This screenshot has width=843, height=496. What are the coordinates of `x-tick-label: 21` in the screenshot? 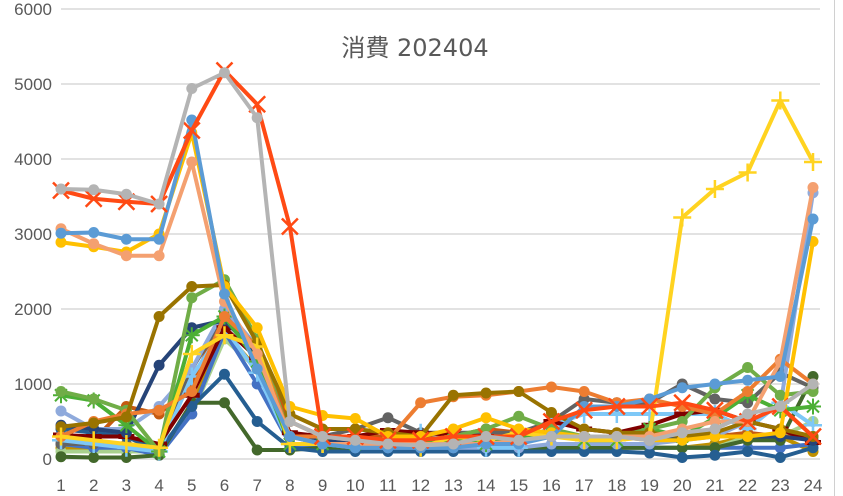 It's located at (714, 485).